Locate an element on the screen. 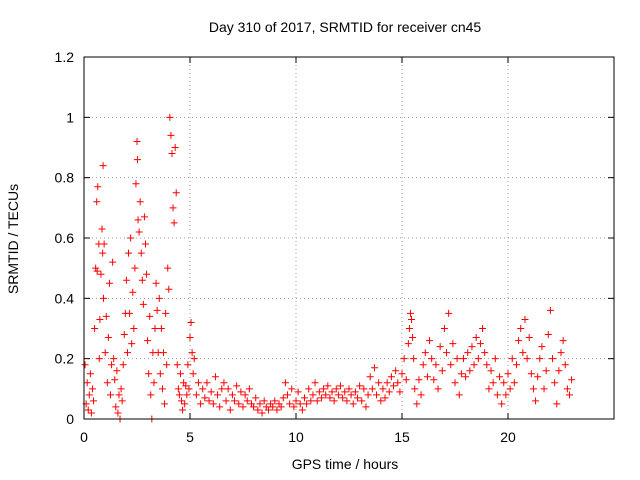 Image resolution: width=640 pixels, height=480 pixels. y-tick-label: 0.8 is located at coordinates (65, 178).